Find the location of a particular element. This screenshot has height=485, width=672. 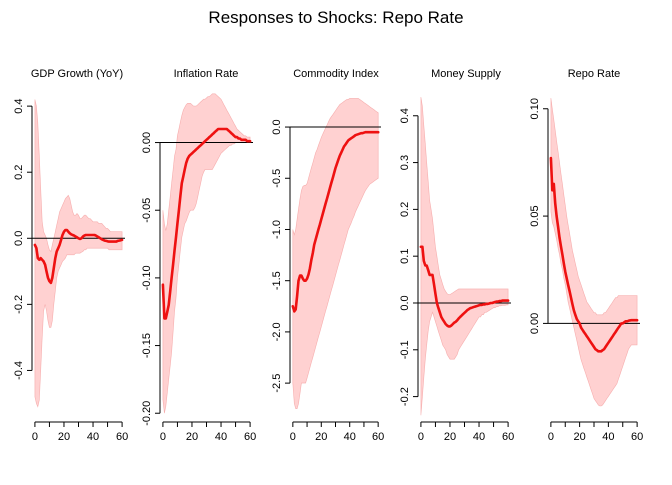

y-tick-label: -0.1 is located at coordinates (405, 349).